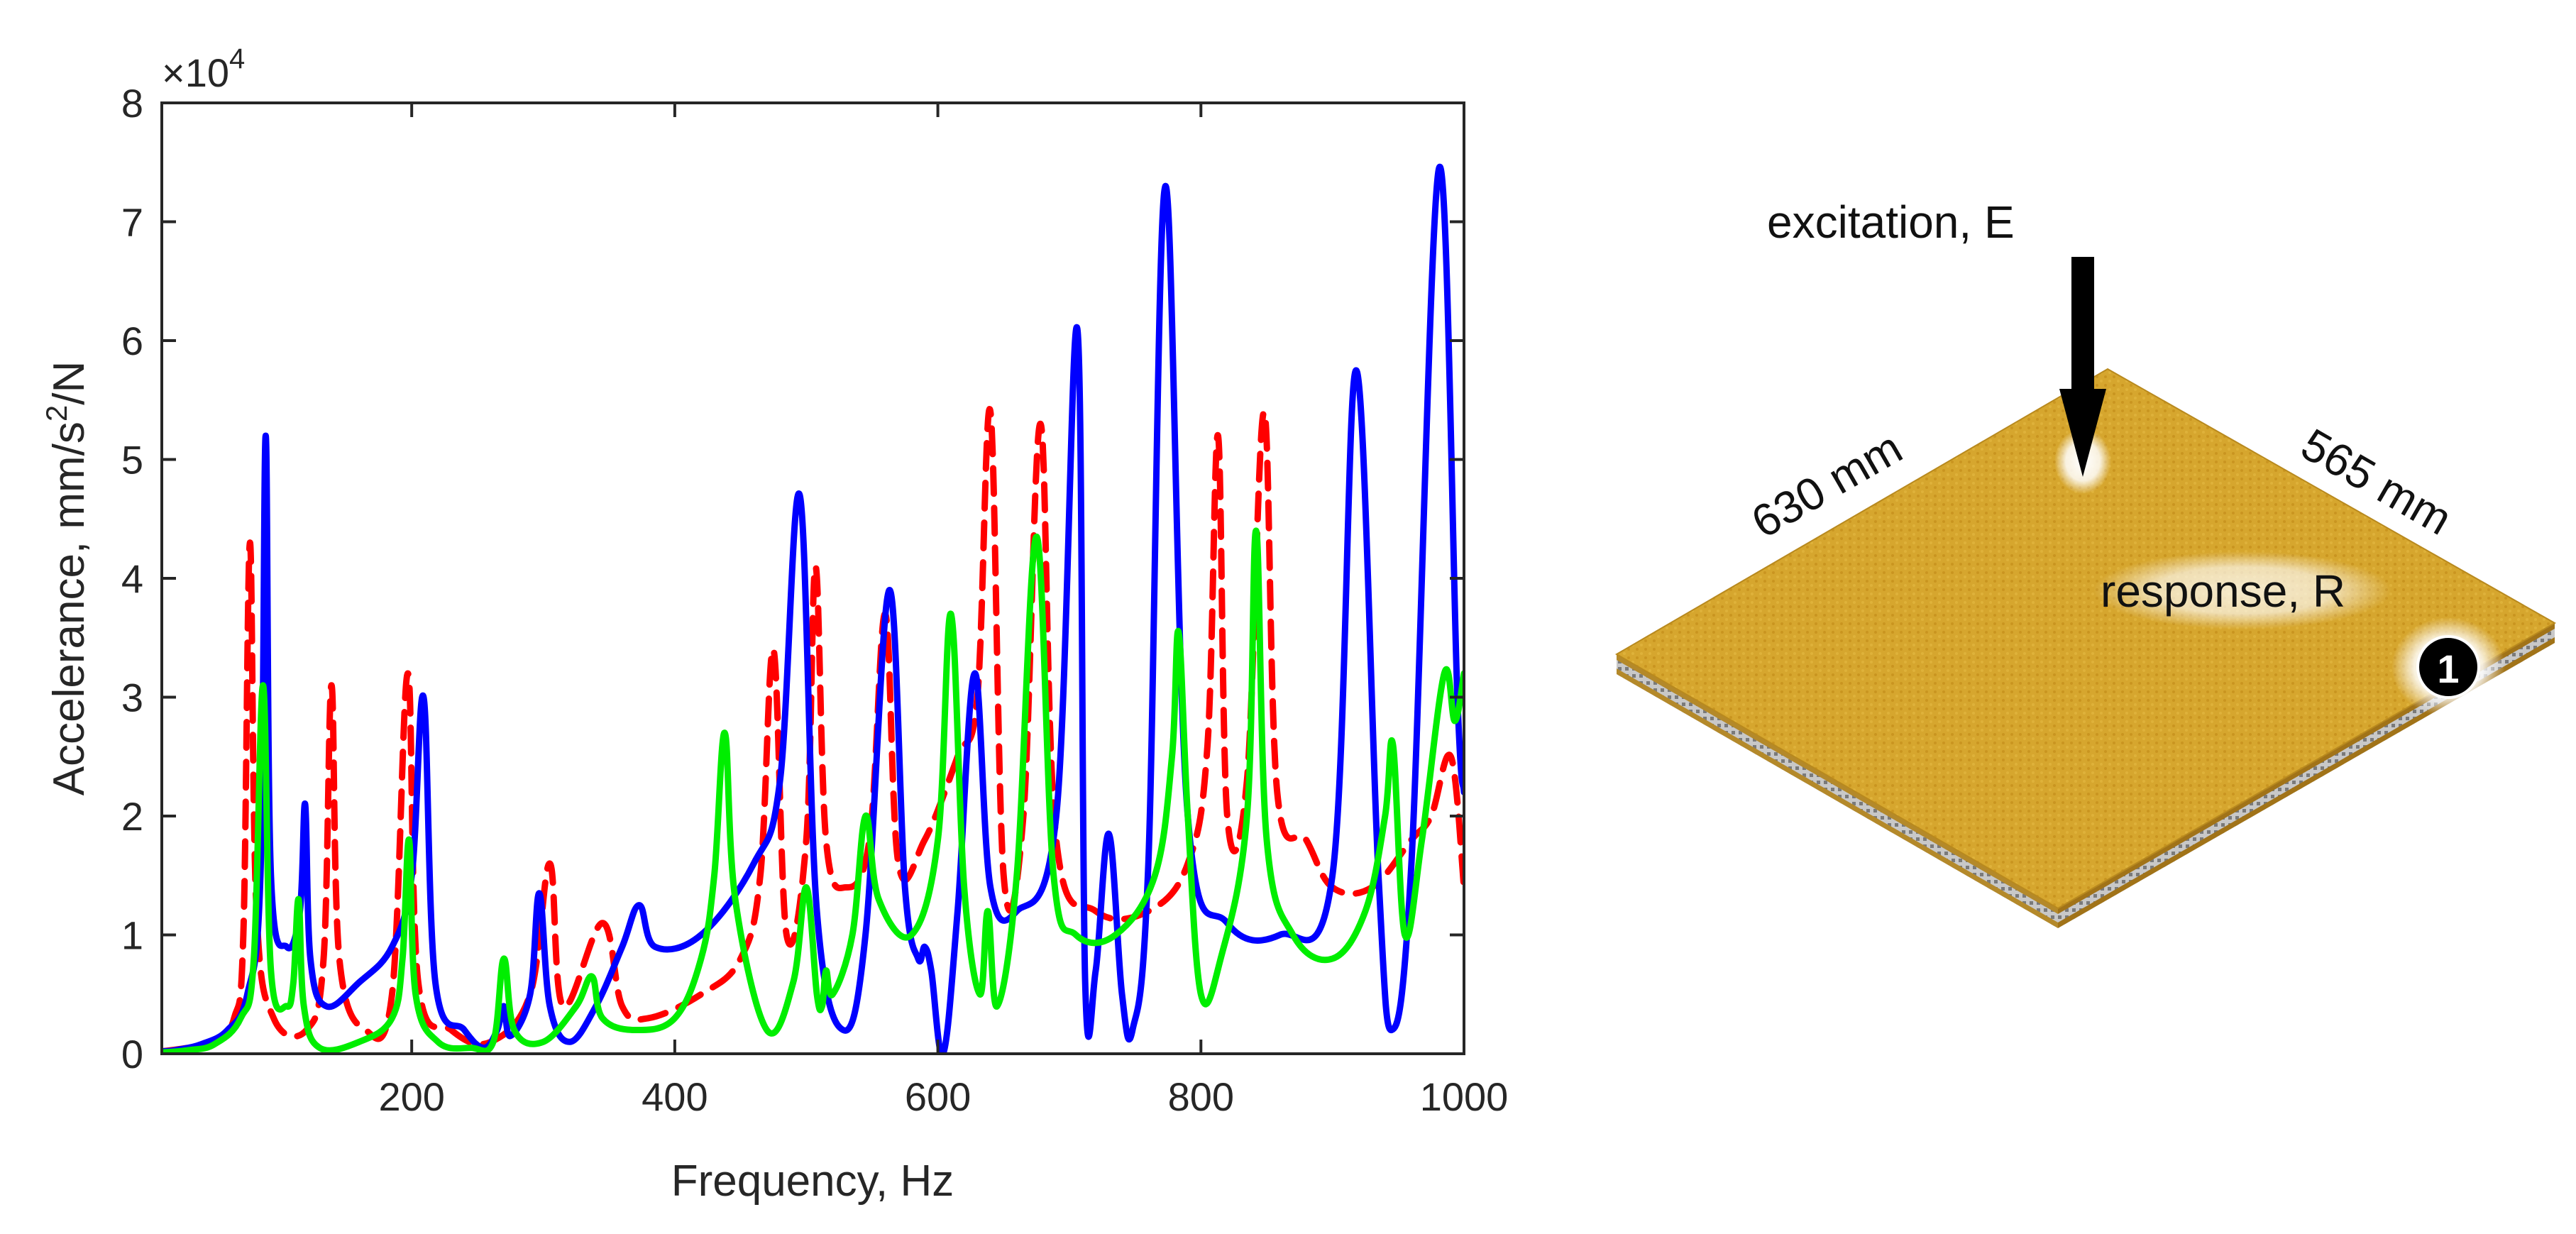 The height and width of the screenshot is (1234, 2576). I want to click on x-tick-label: 800, so click(1201, 1096).